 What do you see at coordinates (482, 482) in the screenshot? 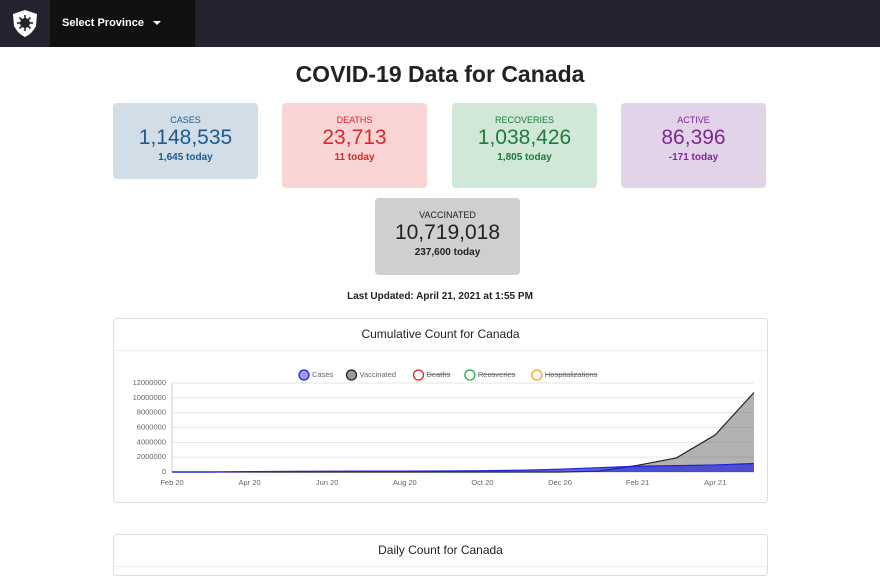
I see `x-tick-label: Oct 20` at bounding box center [482, 482].